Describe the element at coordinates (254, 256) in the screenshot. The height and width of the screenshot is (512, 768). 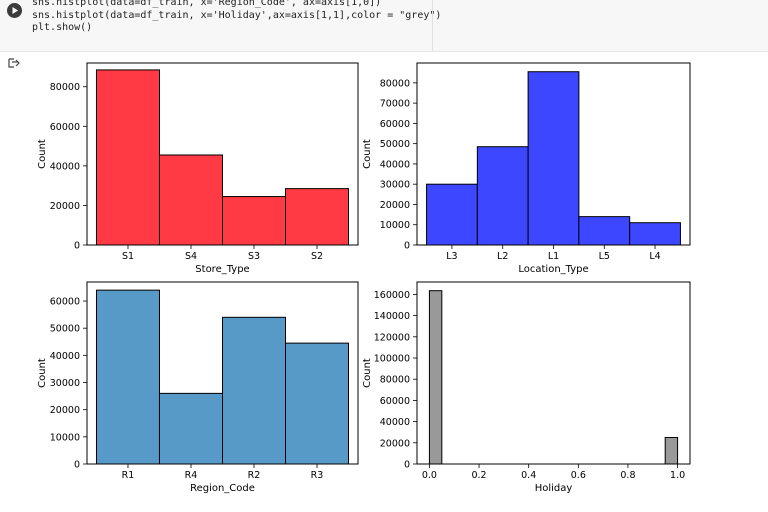
I see `x-tick-label: S3` at that location.